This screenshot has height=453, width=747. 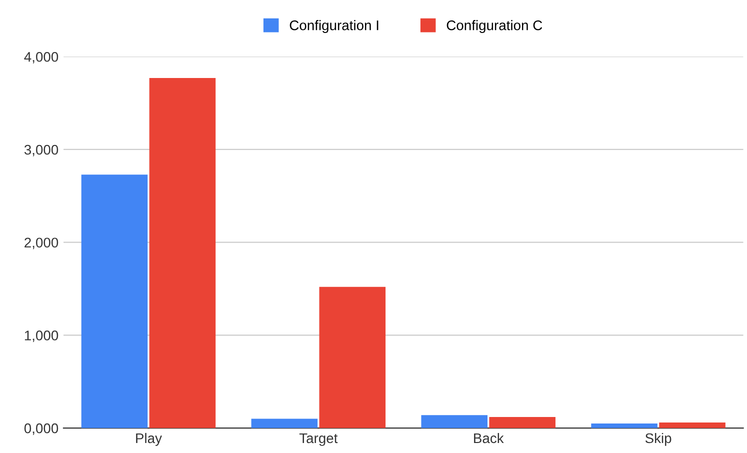 What do you see at coordinates (41, 244) in the screenshot?
I see `y-tick-label: 2,000` at bounding box center [41, 244].